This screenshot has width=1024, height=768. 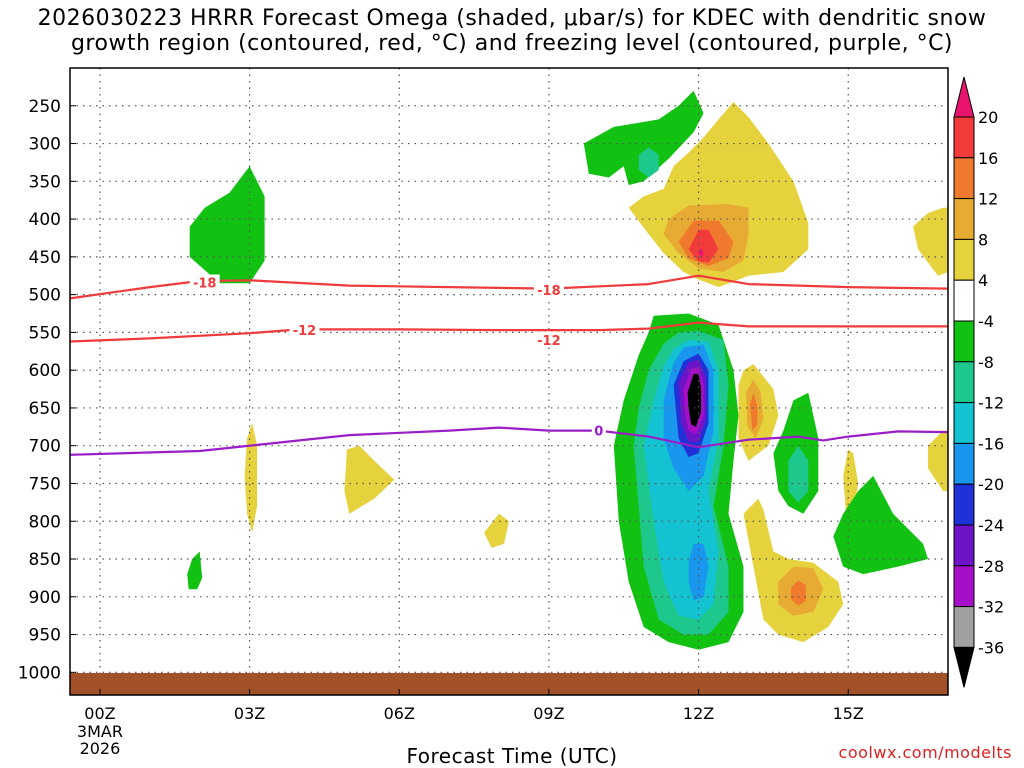 What do you see at coordinates (983, 280) in the screenshot?
I see `colorbar-tick-label-4: 4` at bounding box center [983, 280].